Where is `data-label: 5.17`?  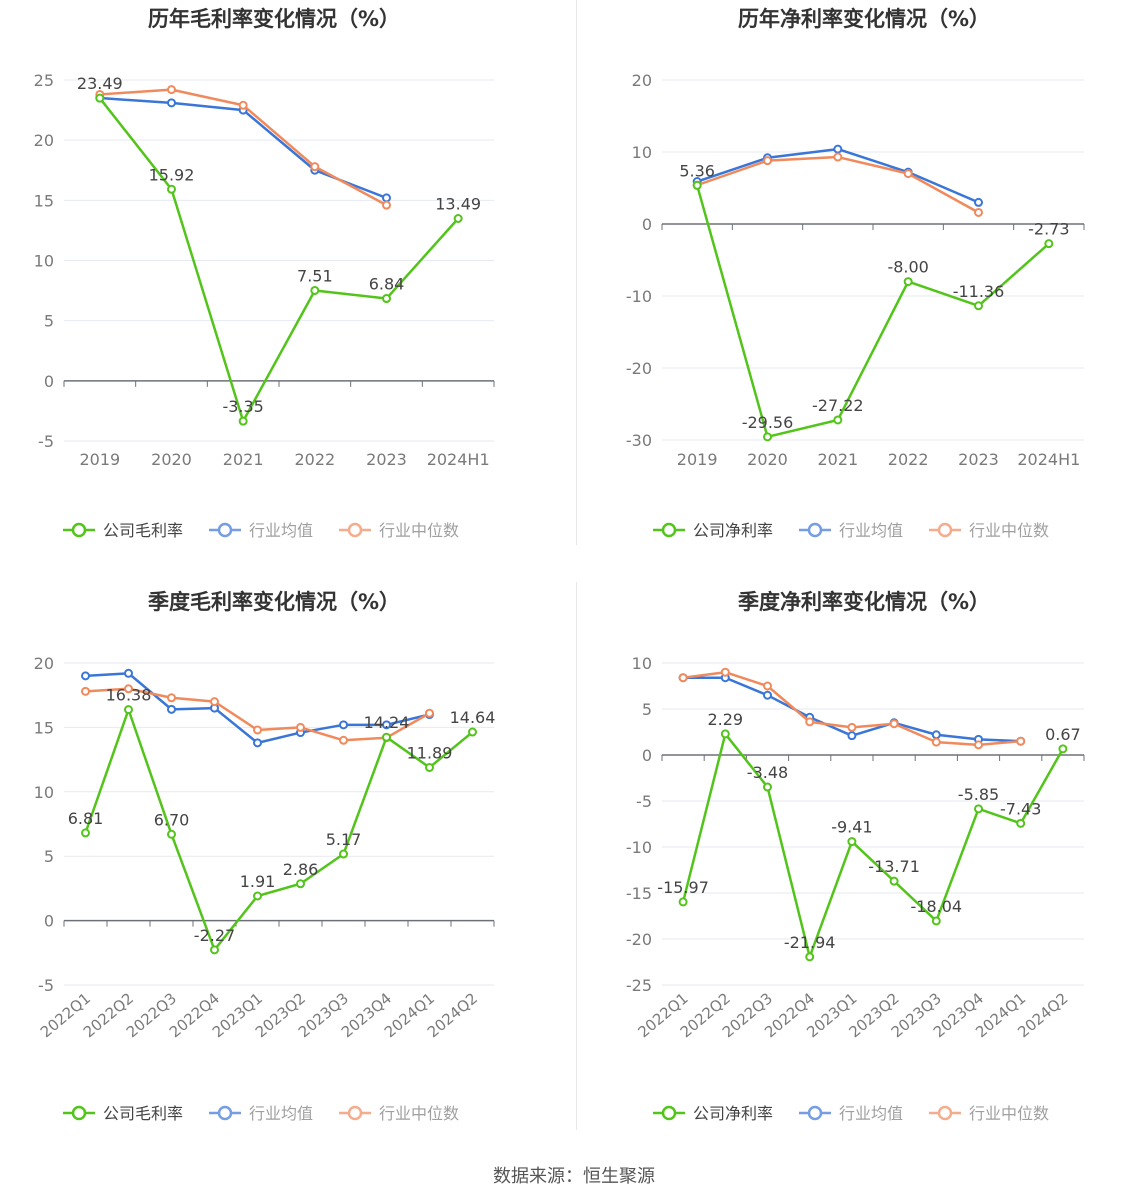 data-label: 5.17 is located at coordinates (344, 839).